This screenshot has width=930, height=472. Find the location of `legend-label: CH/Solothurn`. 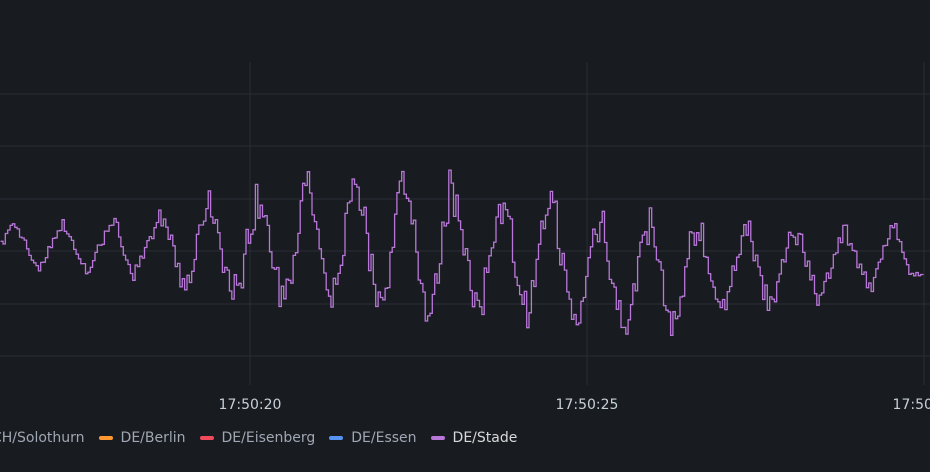

legend-label: CH/Solothurn is located at coordinates (42, 438).